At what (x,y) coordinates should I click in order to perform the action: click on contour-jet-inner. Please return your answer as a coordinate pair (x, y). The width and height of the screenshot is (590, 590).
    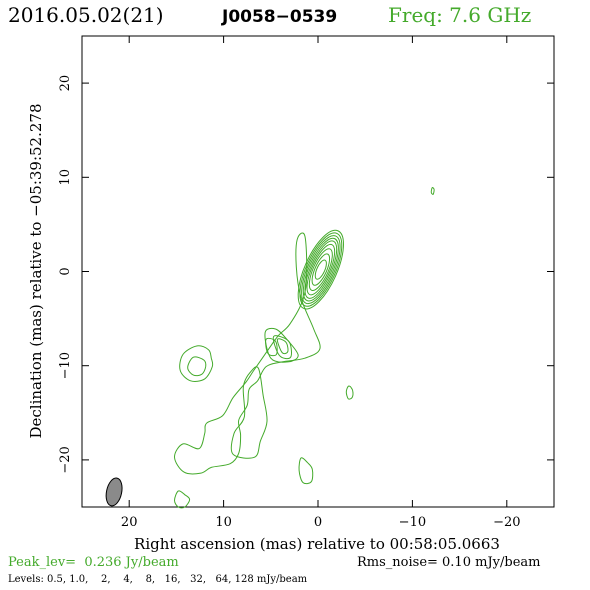
    Looking at the image, I should click on (249, 412).